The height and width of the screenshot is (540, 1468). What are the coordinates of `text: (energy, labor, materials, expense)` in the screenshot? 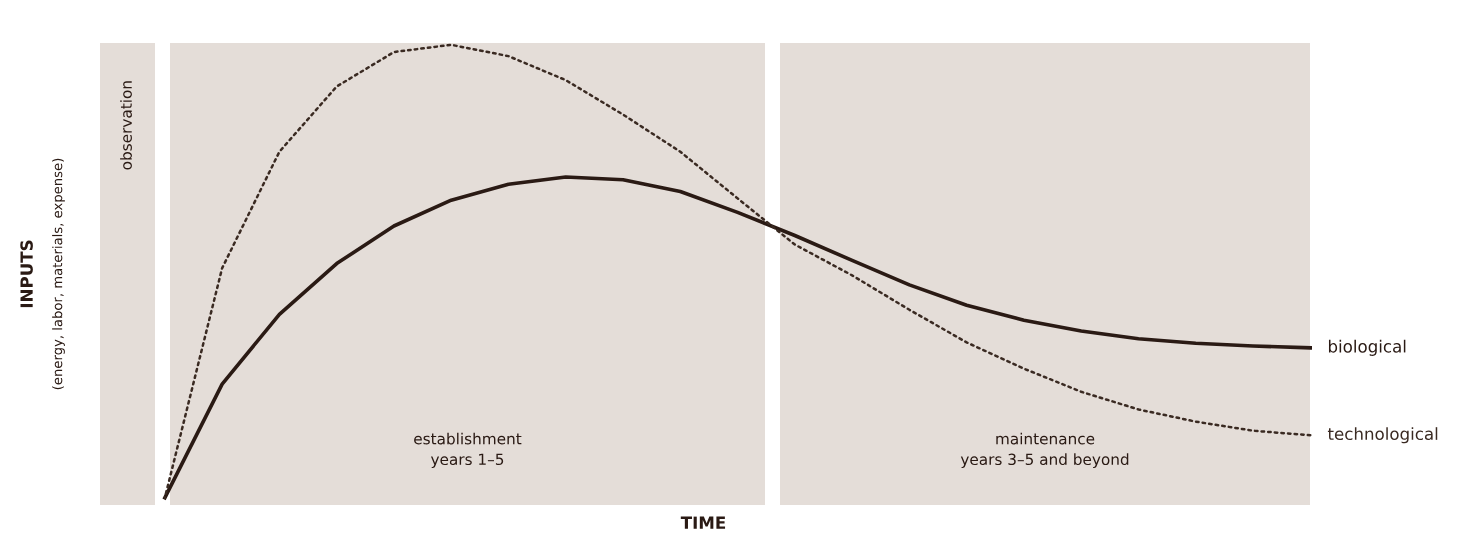 It's located at (58, 274).